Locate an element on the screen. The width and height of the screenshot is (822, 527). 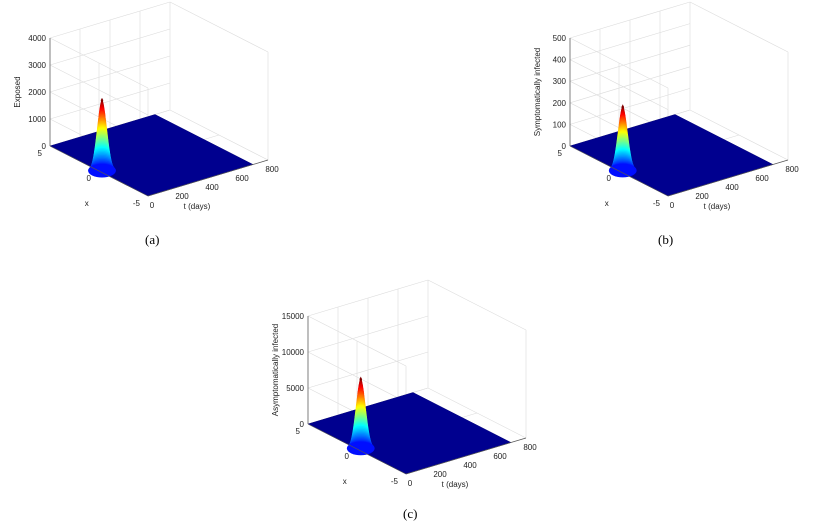
z-tick-label: 15000 is located at coordinates (293, 316).